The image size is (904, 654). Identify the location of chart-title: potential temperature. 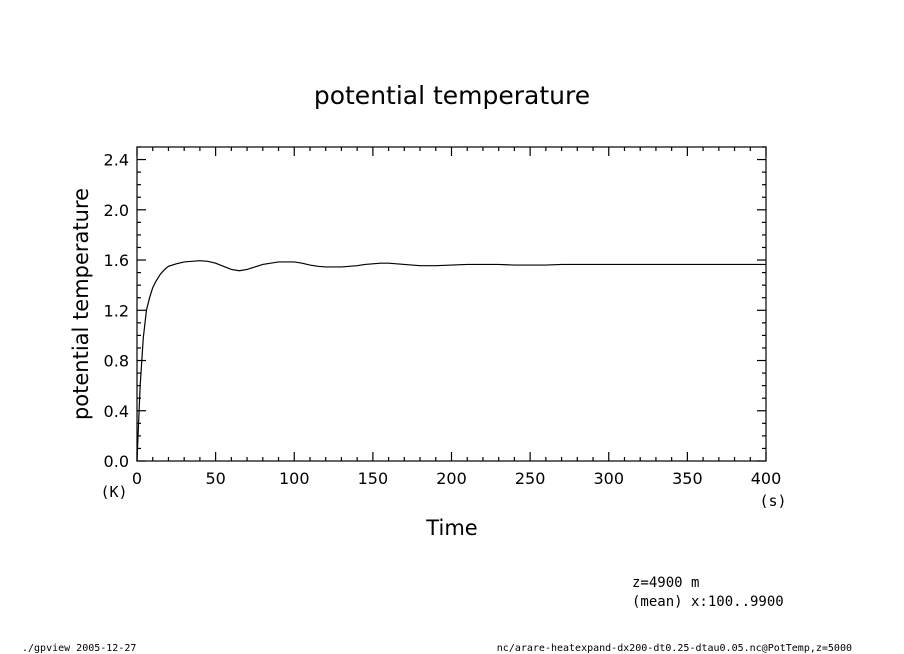
(452, 95).